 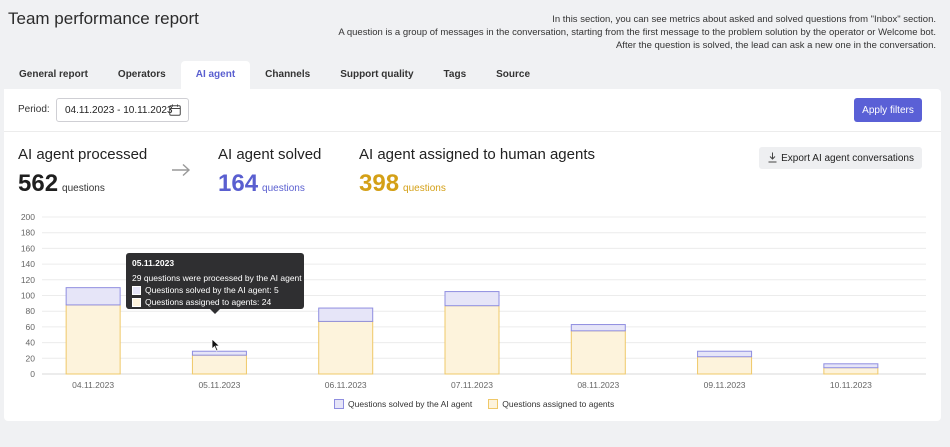 What do you see at coordinates (38, 183) in the screenshot?
I see `metric-processed-value: 562` at bounding box center [38, 183].